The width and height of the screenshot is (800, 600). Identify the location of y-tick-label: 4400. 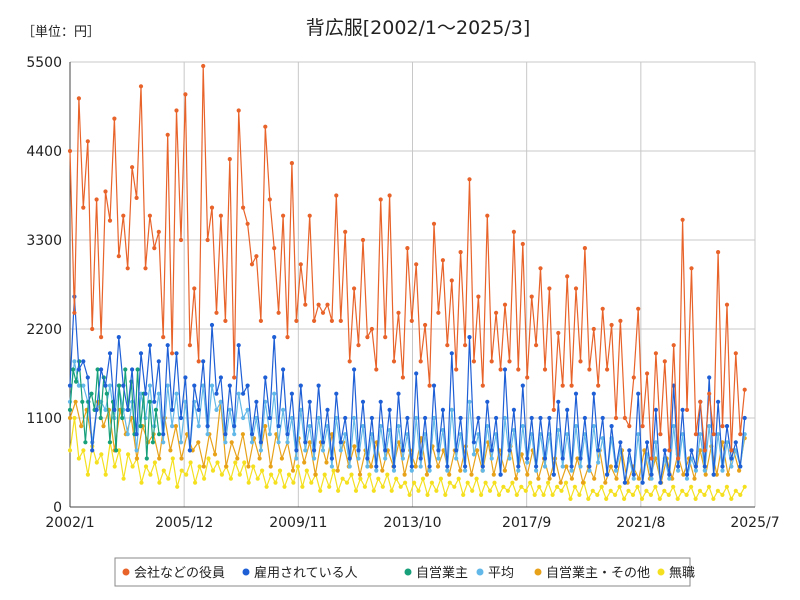
(44, 152).